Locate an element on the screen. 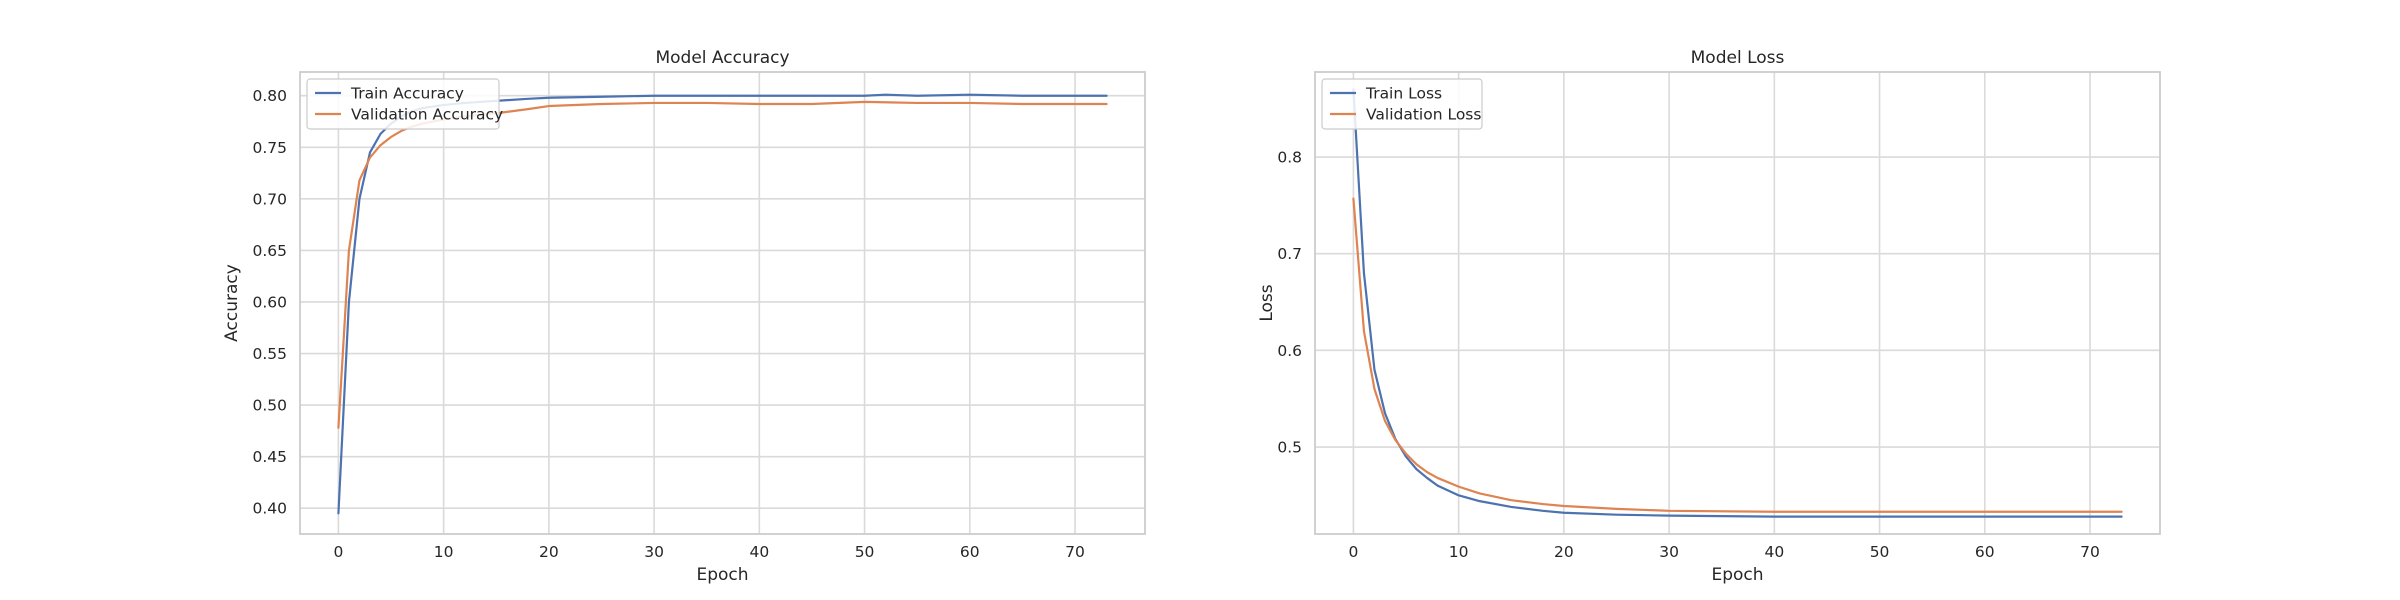 The image size is (2400, 600). legend-label: Train Loss is located at coordinates (1403, 94).